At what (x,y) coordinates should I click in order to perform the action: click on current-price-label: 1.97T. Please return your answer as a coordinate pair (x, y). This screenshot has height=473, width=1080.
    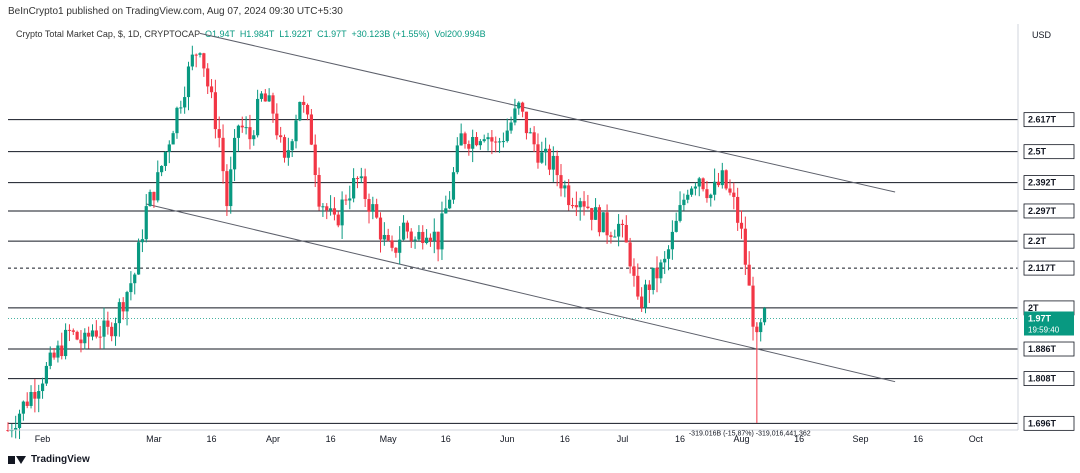
    Looking at the image, I should click on (1040, 318).